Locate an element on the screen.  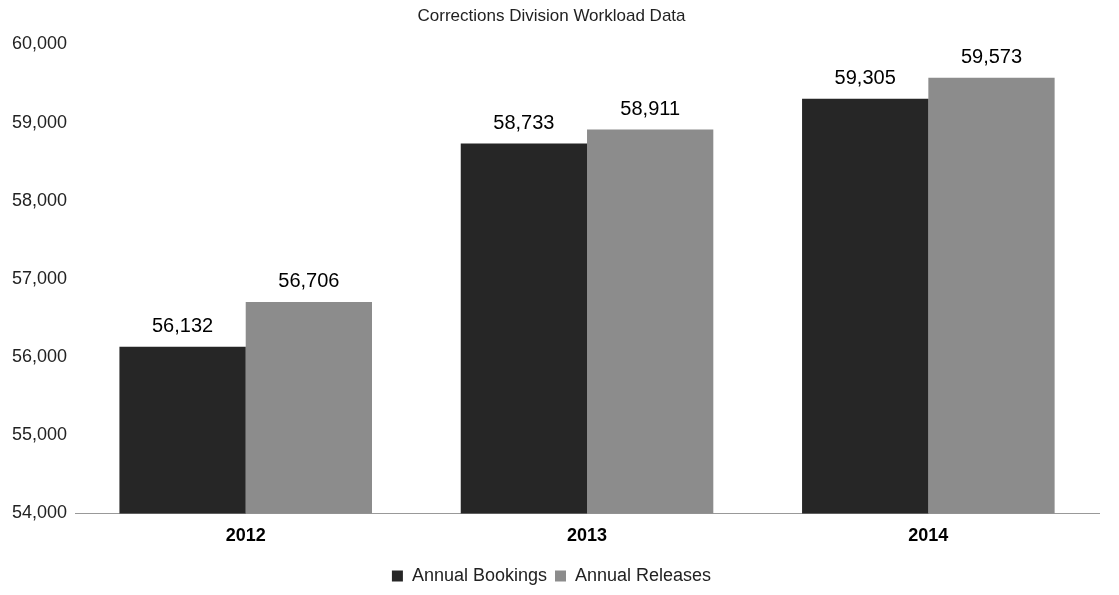
y-tick-label: 60,000 is located at coordinates (39, 43).